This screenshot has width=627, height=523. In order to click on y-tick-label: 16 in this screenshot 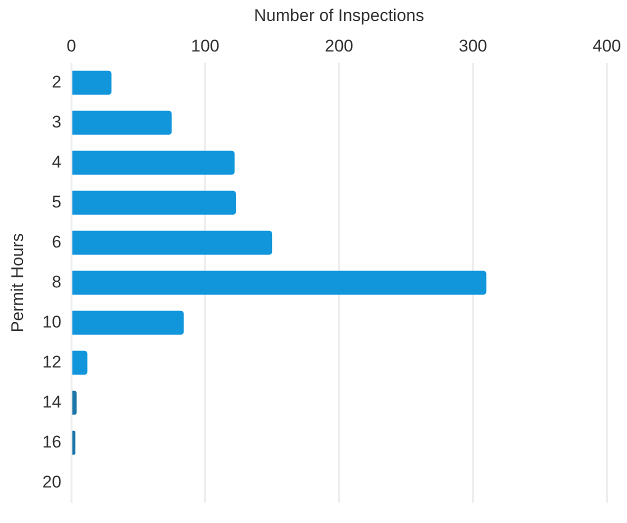, I will do `click(52, 442)`.